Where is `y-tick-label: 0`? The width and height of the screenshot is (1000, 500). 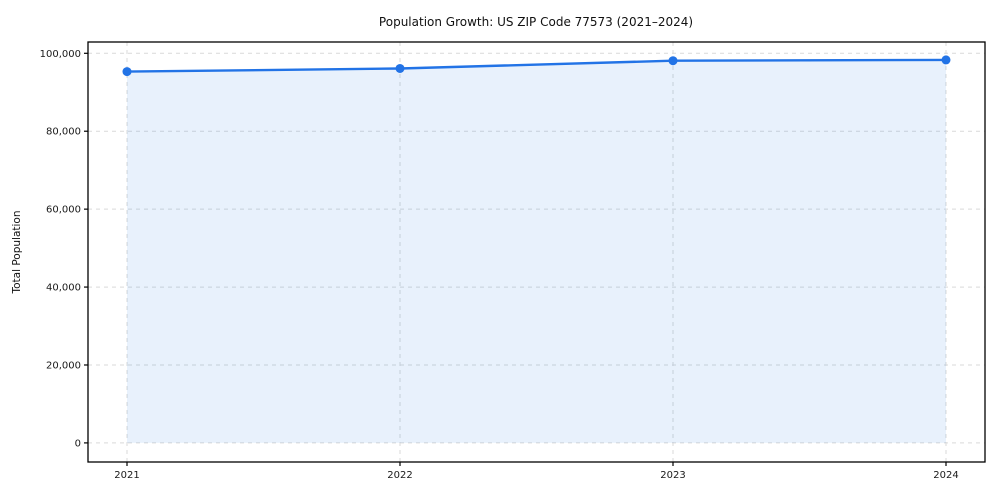 y-tick-label: 0 is located at coordinates (78, 443).